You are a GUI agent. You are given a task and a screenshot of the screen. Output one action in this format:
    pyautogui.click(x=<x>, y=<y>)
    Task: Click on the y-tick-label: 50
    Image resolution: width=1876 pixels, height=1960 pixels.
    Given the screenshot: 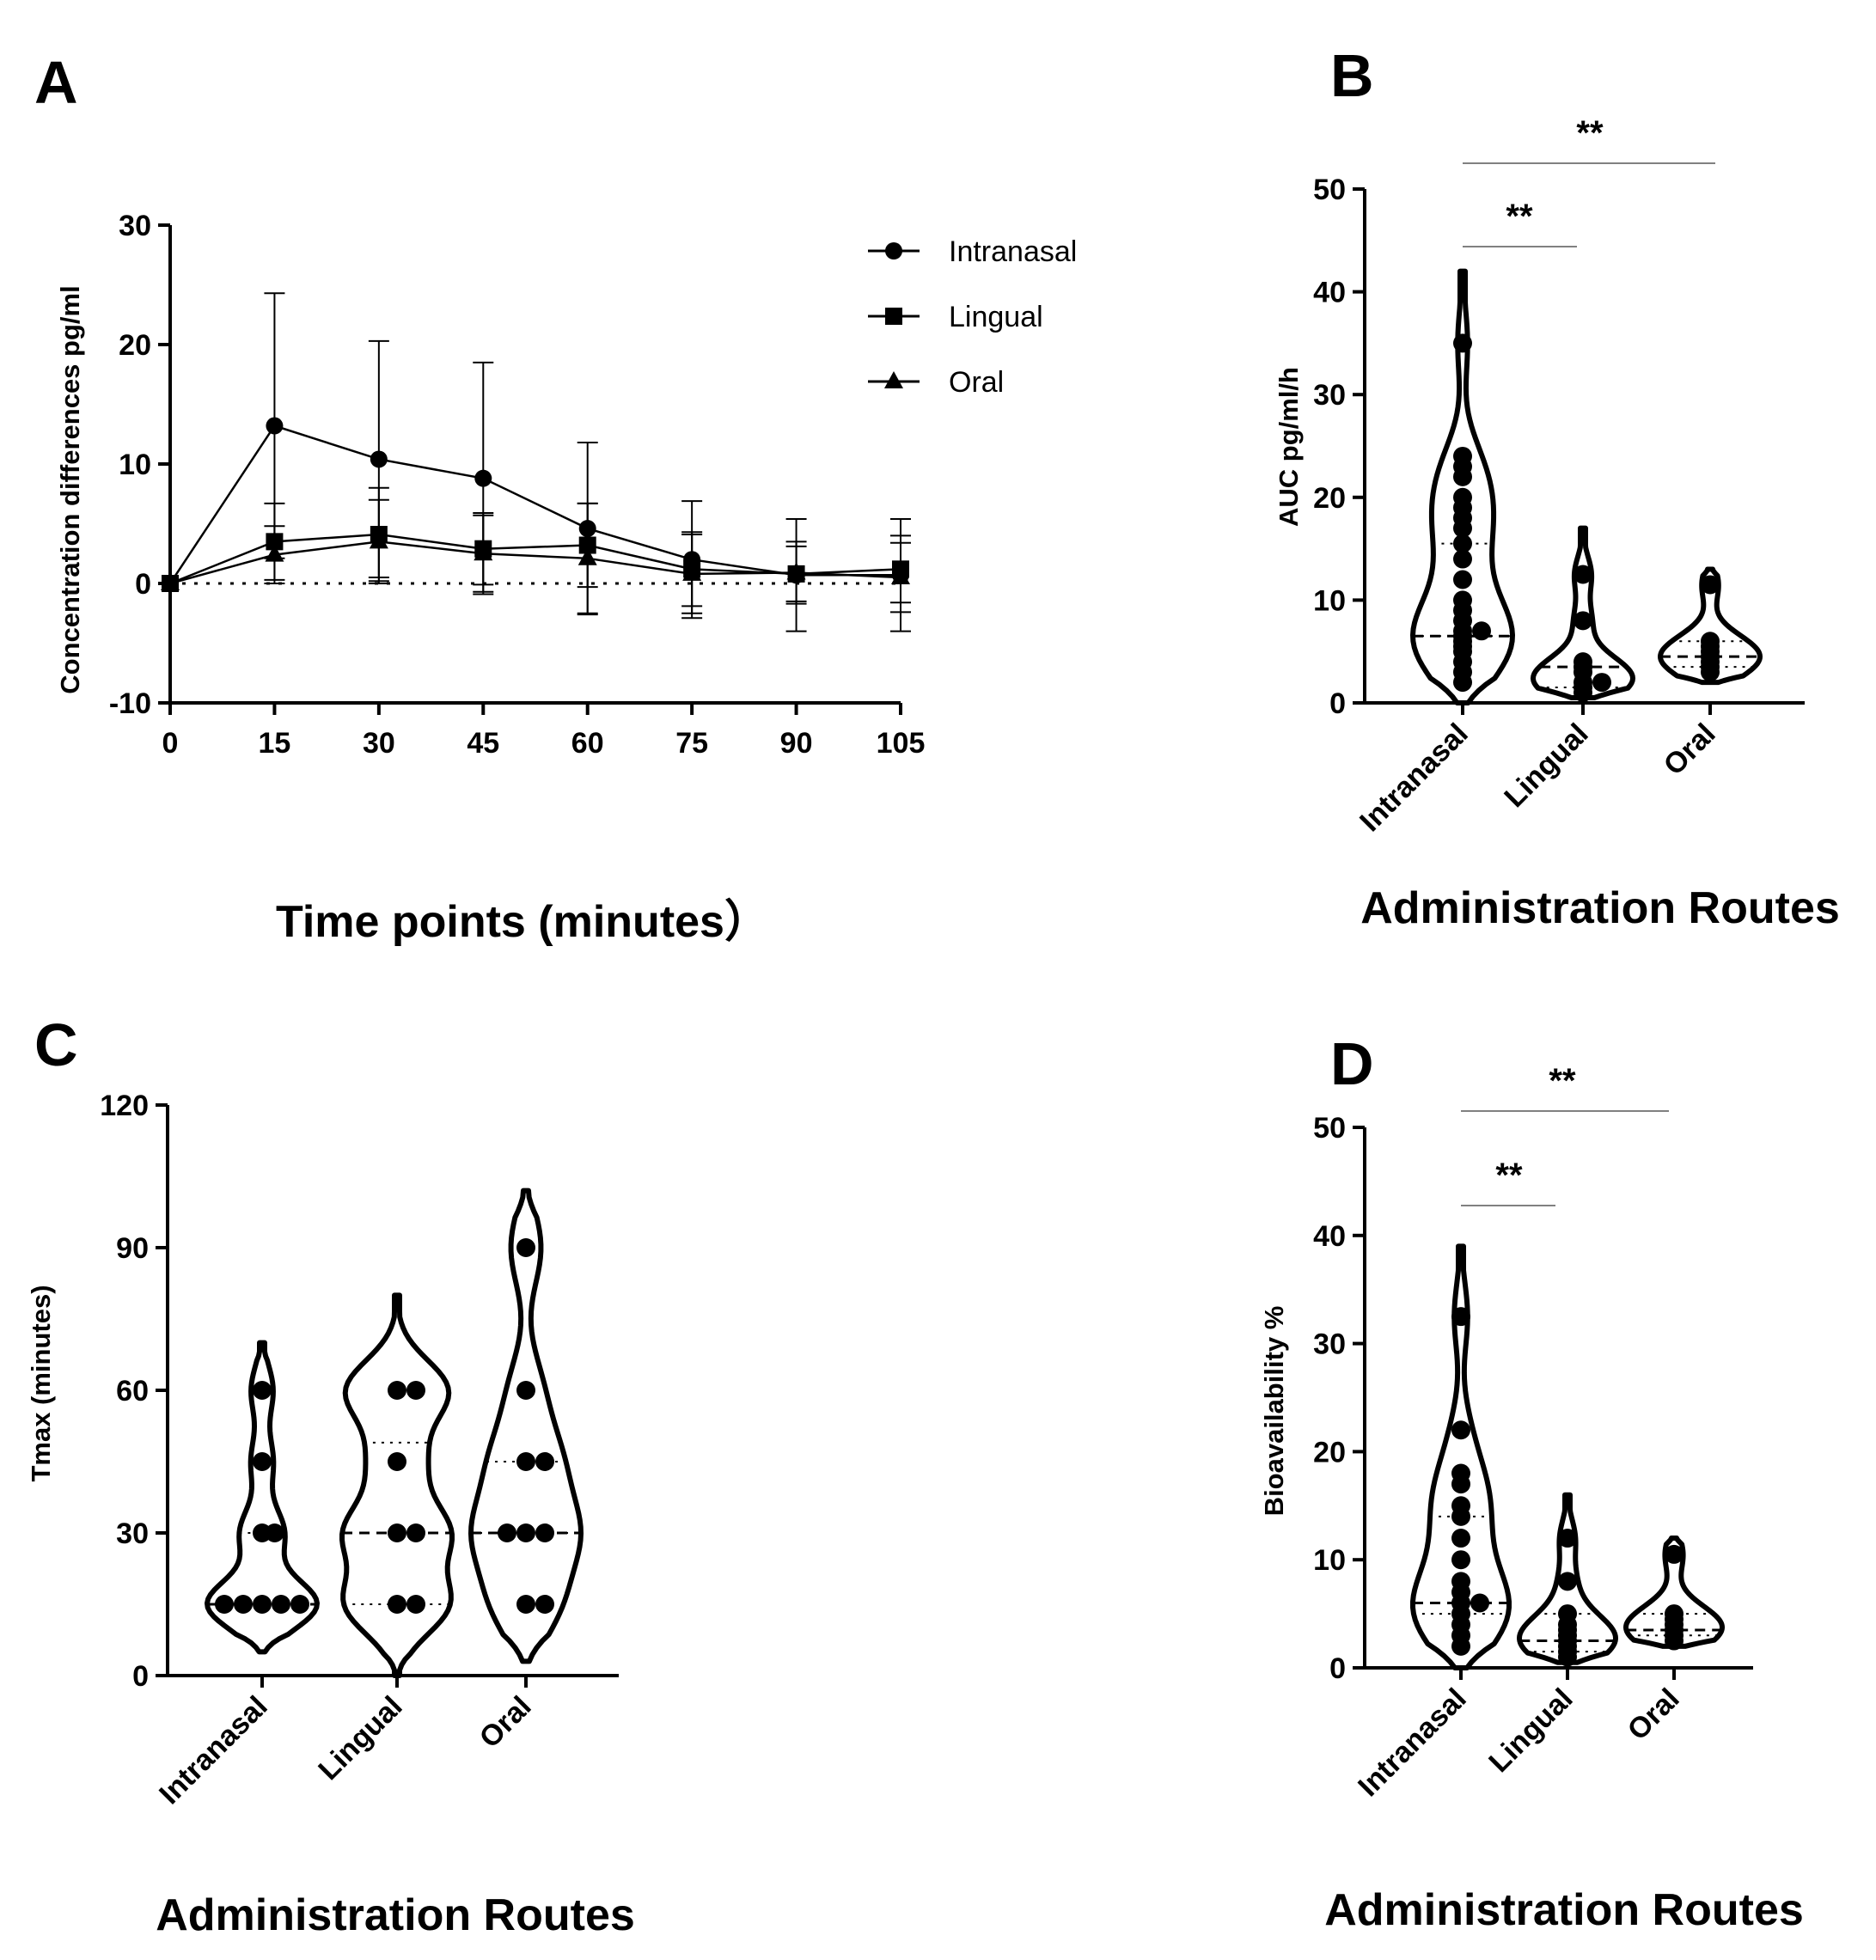 What is the action you would take?
    pyautogui.click(x=1329, y=190)
    